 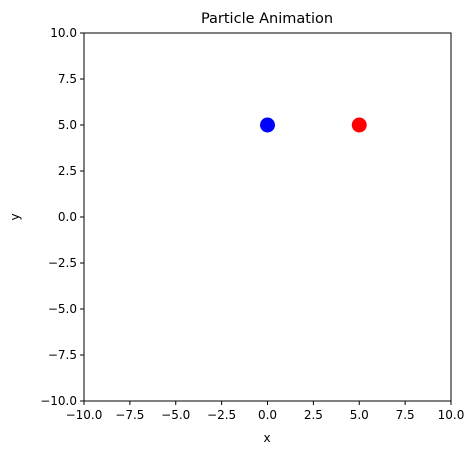 What do you see at coordinates (62, 263) in the screenshot?
I see `y-tick-label: −2.5` at bounding box center [62, 263].